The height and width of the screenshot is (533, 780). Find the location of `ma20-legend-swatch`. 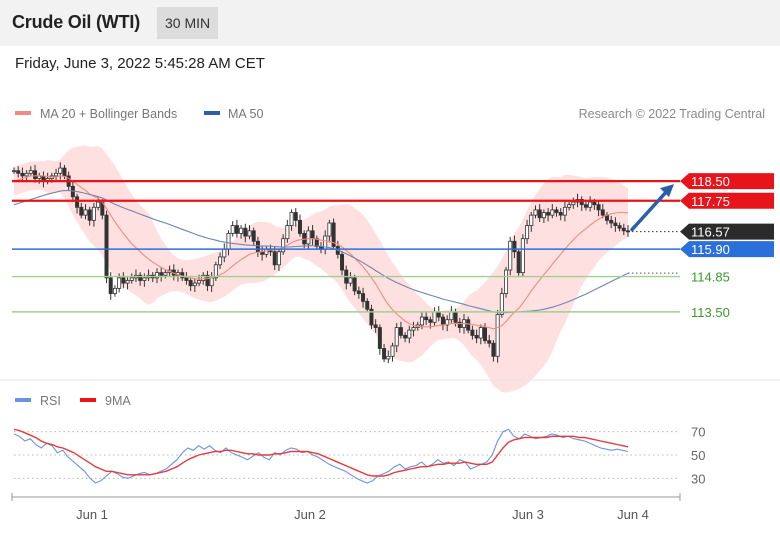

ma20-legend-swatch is located at coordinates (23, 113).